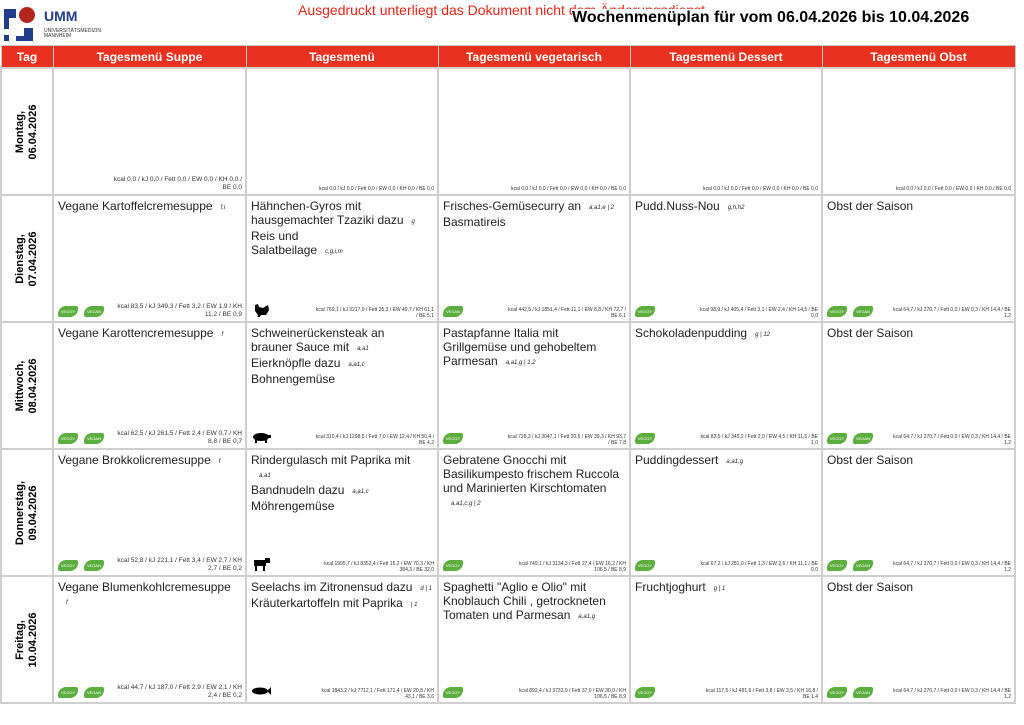  What do you see at coordinates (587, 617) in the screenshot?
I see `allergen-codes: a,a1,g` at bounding box center [587, 617].